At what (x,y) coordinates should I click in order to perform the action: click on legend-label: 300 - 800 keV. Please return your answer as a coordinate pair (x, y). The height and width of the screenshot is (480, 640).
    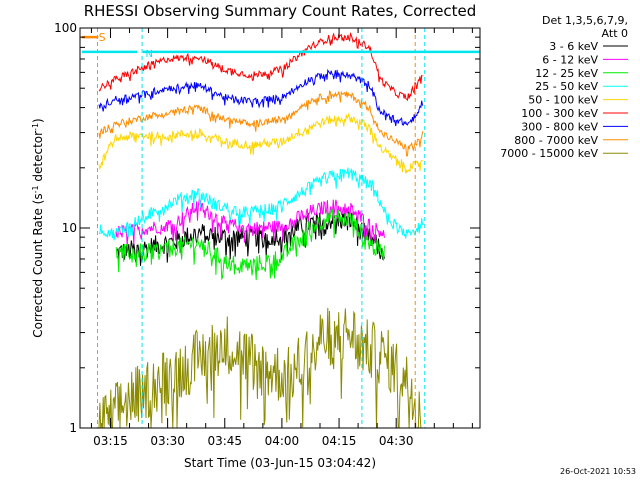
    Looking at the image, I should click on (559, 126).